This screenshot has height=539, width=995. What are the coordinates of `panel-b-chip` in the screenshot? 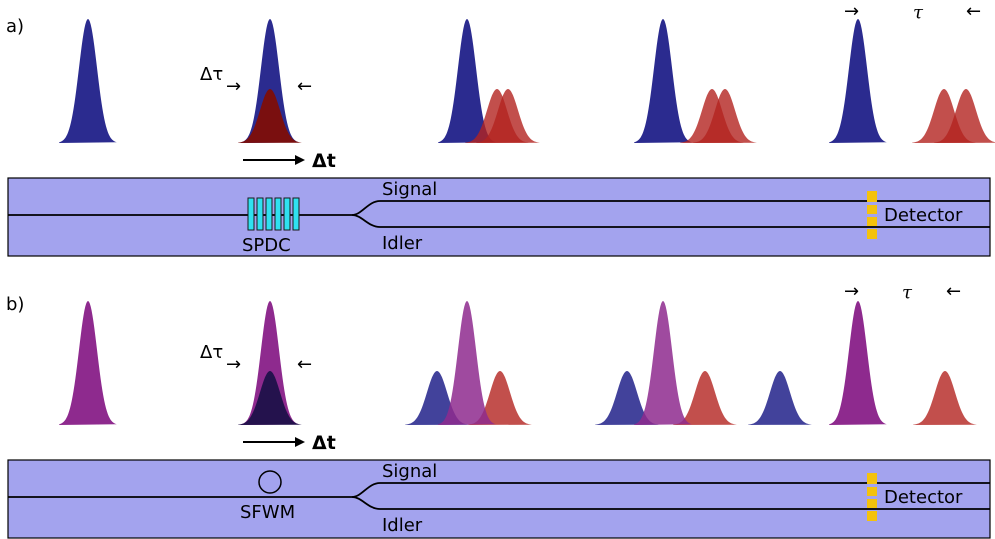 It's located at (499, 499).